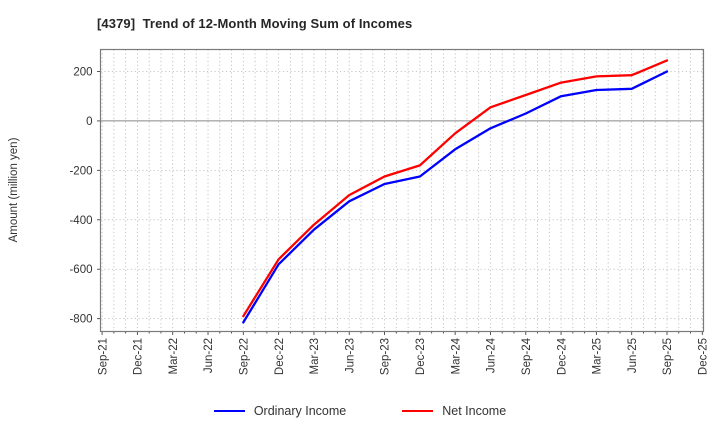  Describe the element at coordinates (350, 355) in the screenshot. I see `x-tick-label: Jun-23` at that location.